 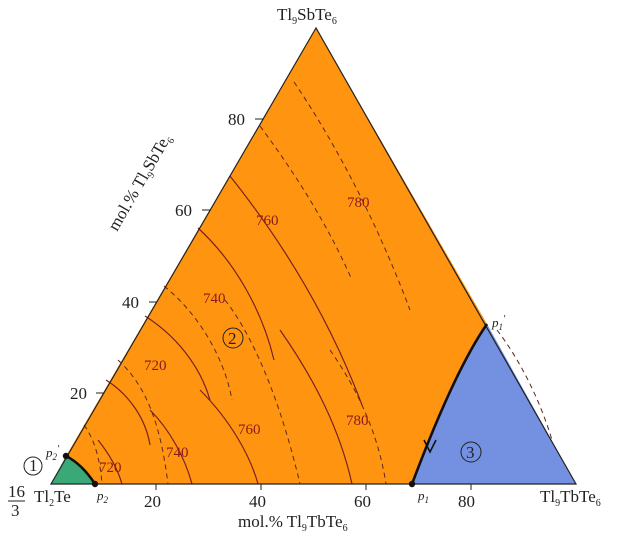 What do you see at coordinates (110, 468) in the screenshot?
I see `iso-720-lower: 720` at bounding box center [110, 468].